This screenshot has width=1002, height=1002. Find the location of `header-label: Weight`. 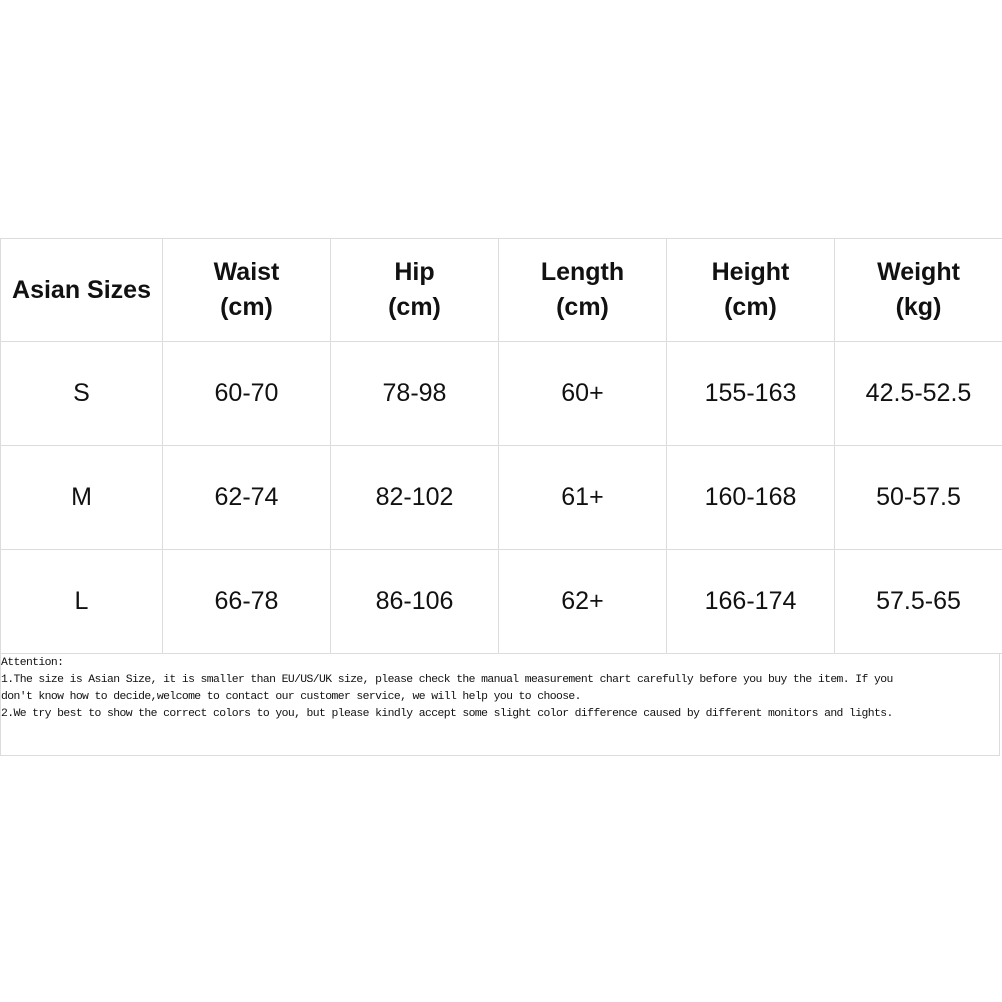

header-label: Weight is located at coordinates (918, 272).